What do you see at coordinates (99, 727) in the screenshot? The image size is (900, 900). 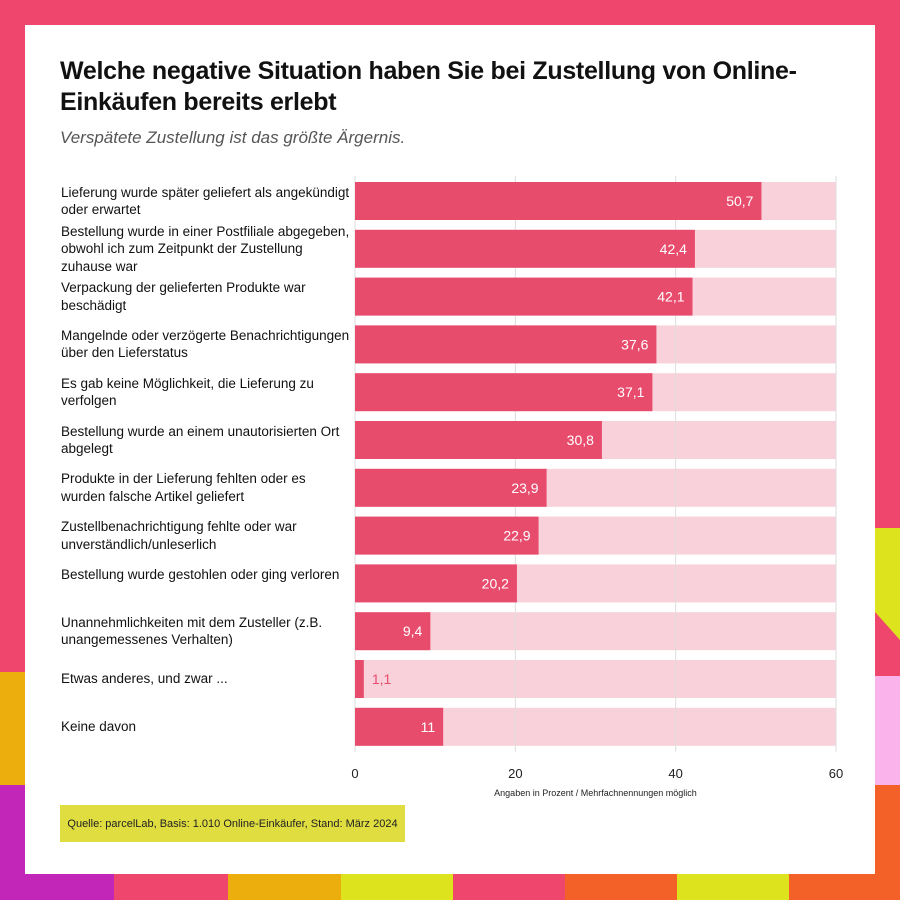 I see `category-label: Keine davon` at bounding box center [99, 727].